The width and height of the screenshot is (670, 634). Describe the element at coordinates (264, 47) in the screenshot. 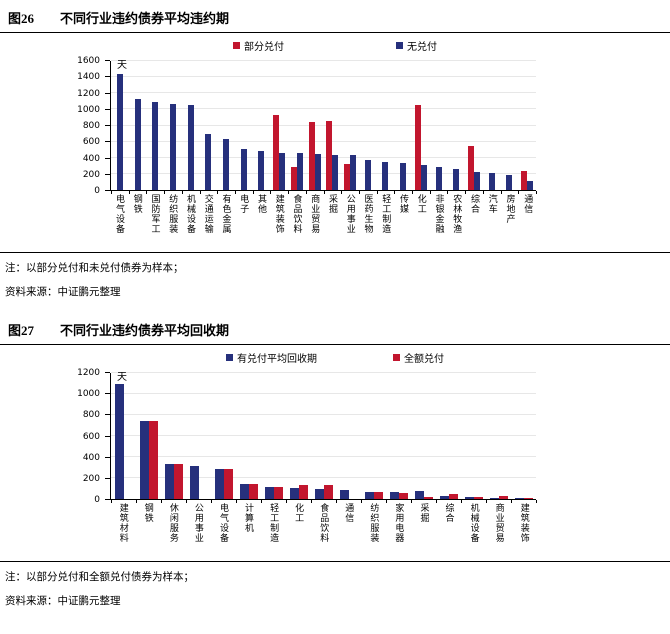

I see `legend-label: 部分兑付` at that location.